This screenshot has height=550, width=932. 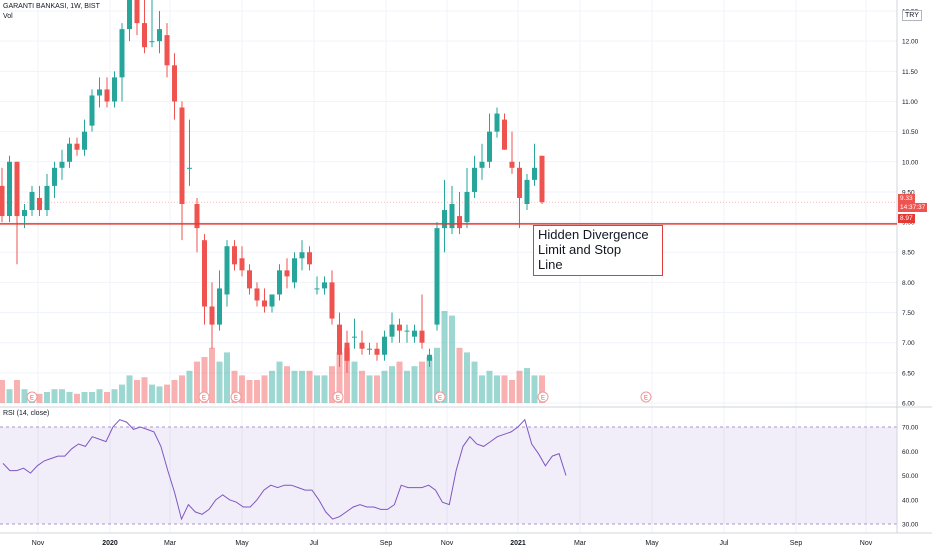 I want to click on price-tick-label: 6.00, so click(x=908, y=404).